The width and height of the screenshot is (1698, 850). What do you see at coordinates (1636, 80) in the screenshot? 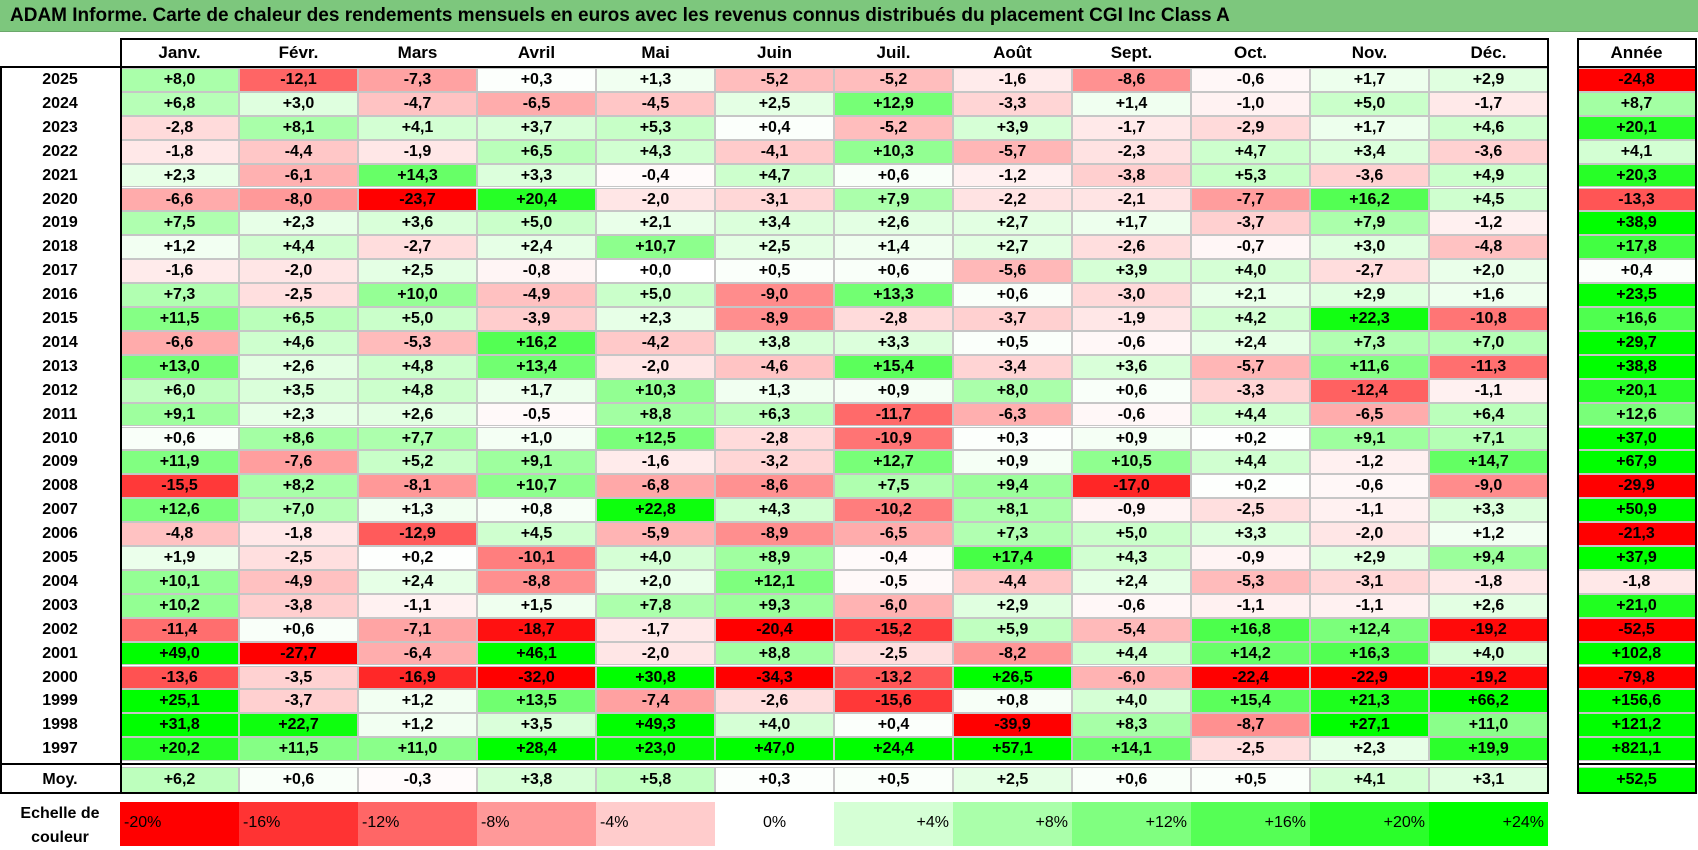
I see `annual-return-cell: -24,8` at bounding box center [1636, 80].